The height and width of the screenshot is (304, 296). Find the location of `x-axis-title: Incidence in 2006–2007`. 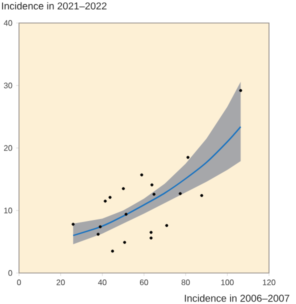

x-axis-title: Incidence in 2006–2007 is located at coordinates (237, 298).